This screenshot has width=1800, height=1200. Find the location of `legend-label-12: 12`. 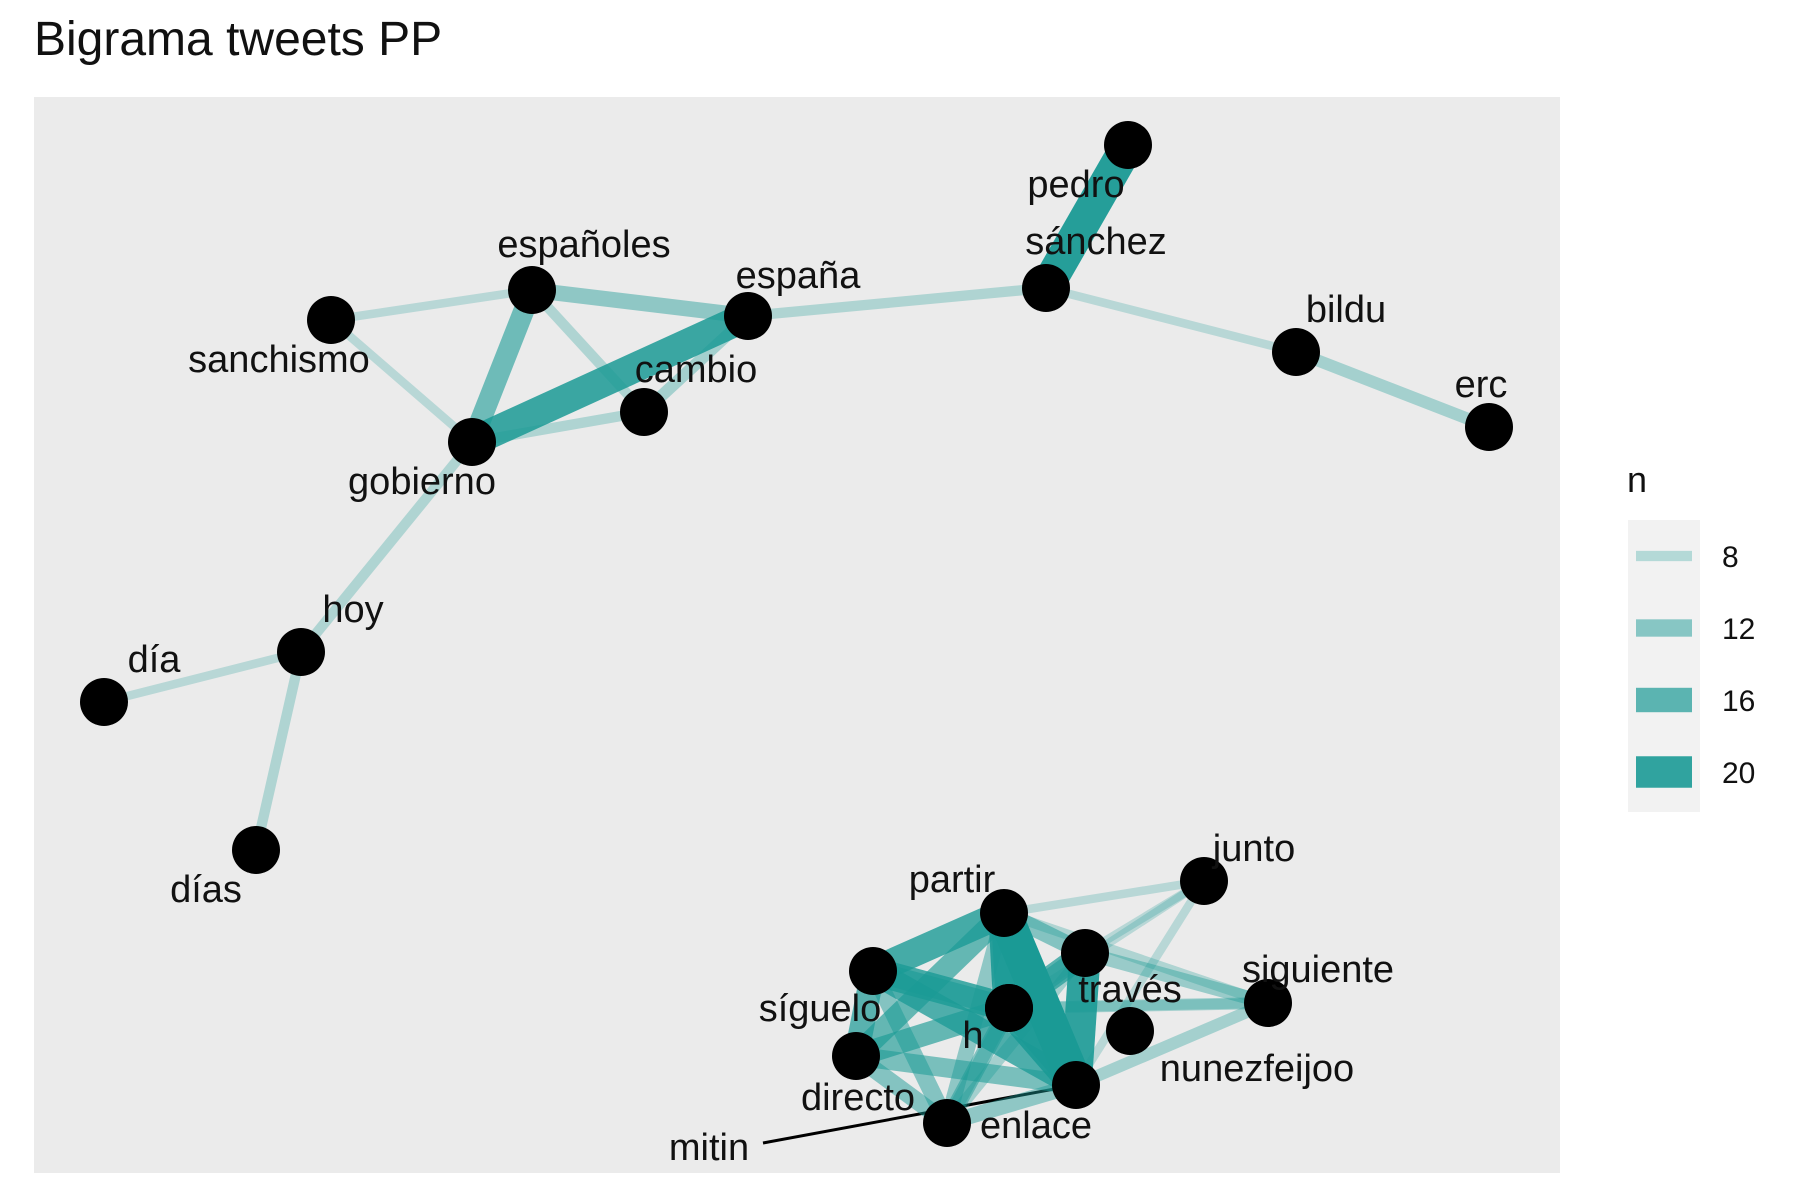

legend-label-12: 12 is located at coordinates (1738, 629).